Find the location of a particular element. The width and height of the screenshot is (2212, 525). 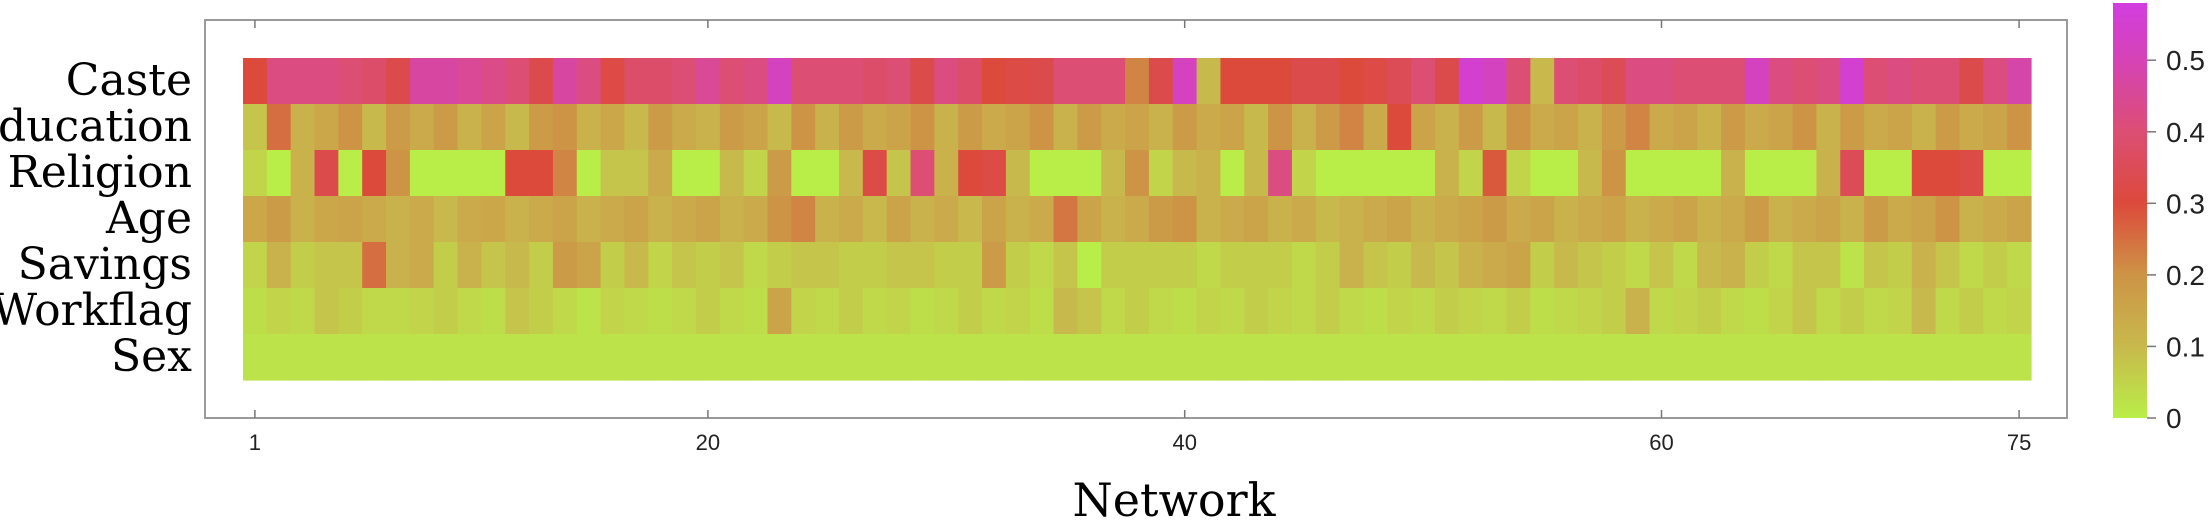

x-axis-label: Network is located at coordinates (1175, 499).